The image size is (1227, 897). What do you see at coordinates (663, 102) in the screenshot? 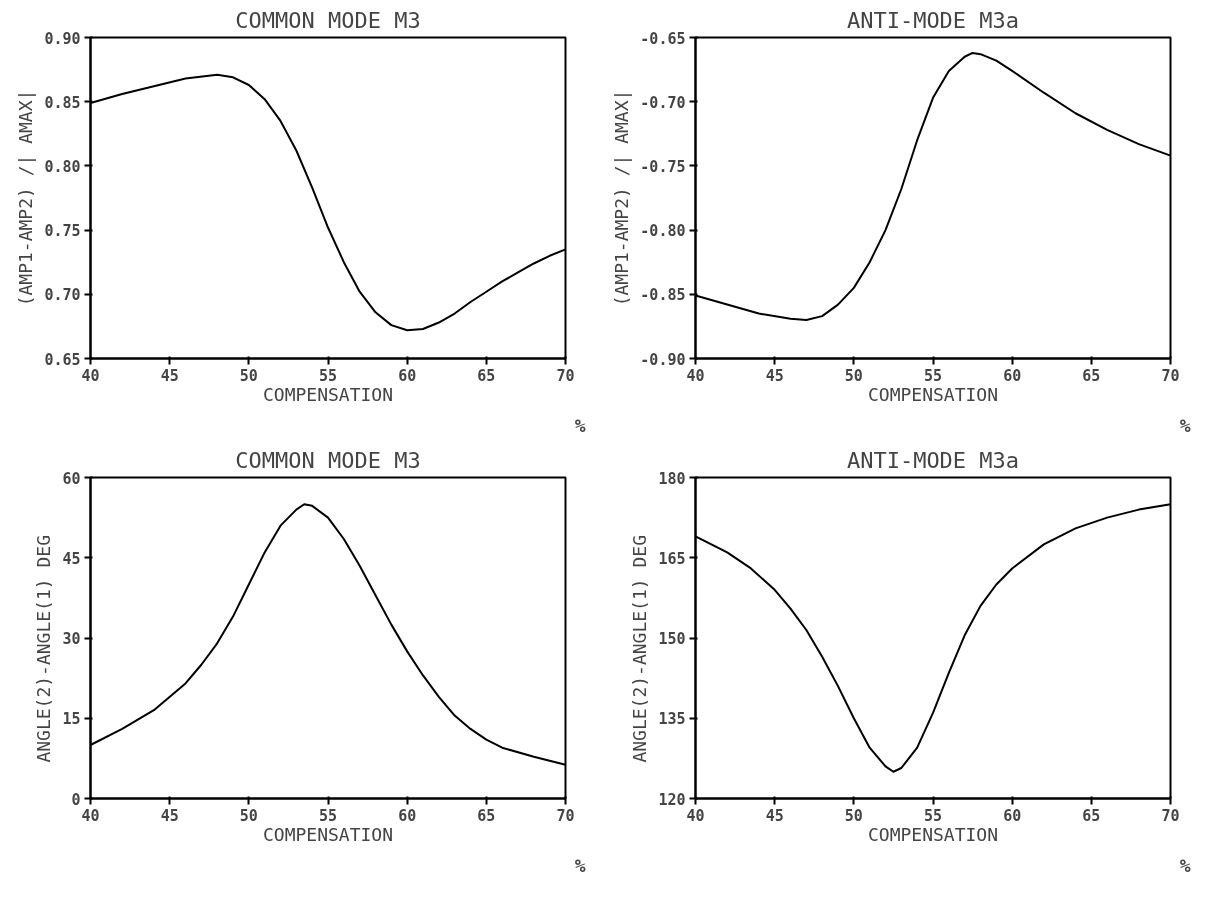
I see `y-tick-label: -0.70` at bounding box center [663, 102].